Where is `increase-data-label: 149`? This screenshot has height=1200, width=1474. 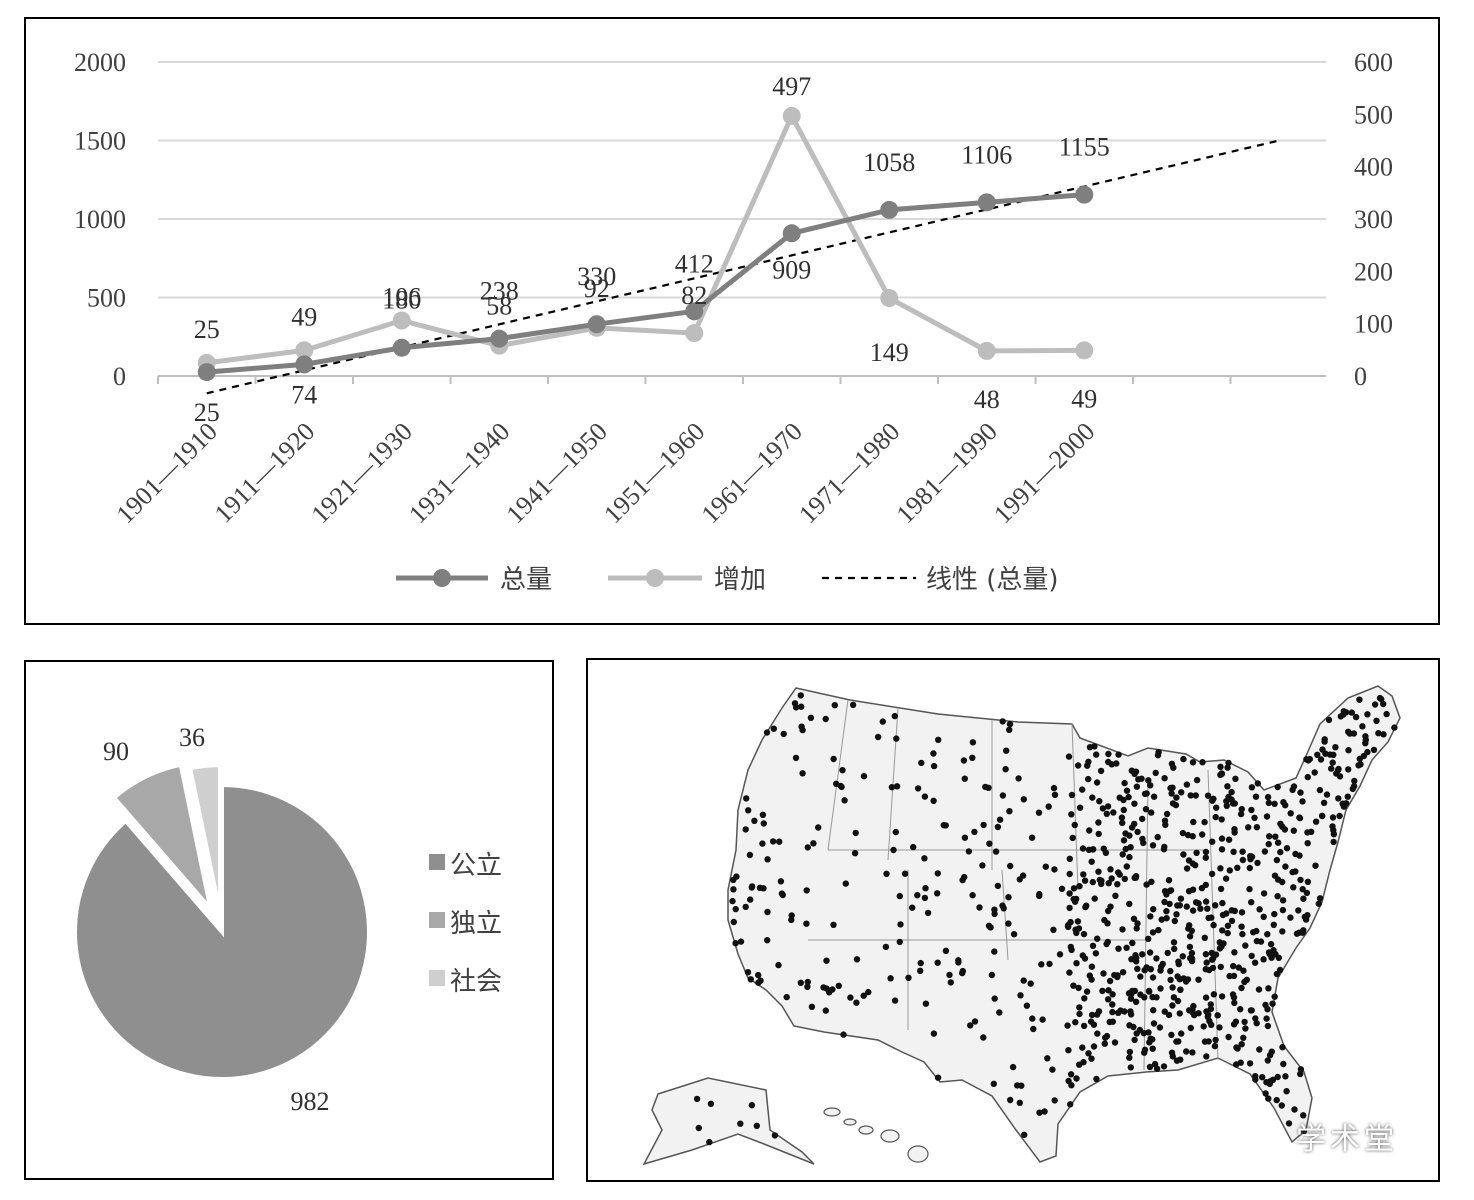
increase-data-label: 149 is located at coordinates (889, 352).